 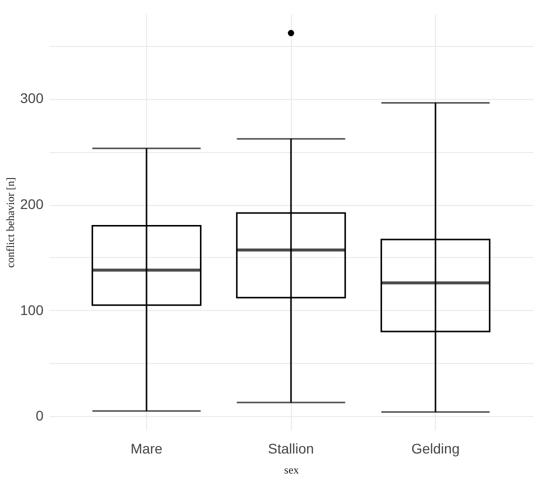 I want to click on x-tick-label: Mare, so click(x=146, y=448).